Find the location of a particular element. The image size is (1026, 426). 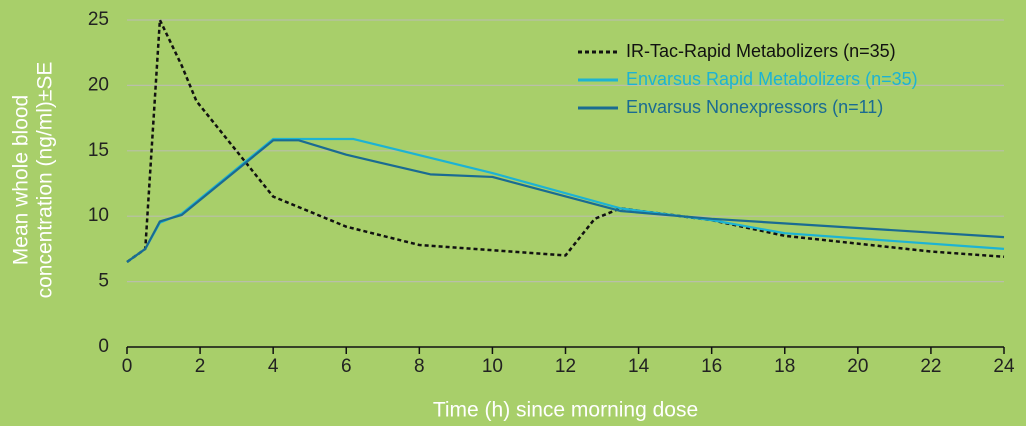

x-tick-label: 4 is located at coordinates (273, 366).